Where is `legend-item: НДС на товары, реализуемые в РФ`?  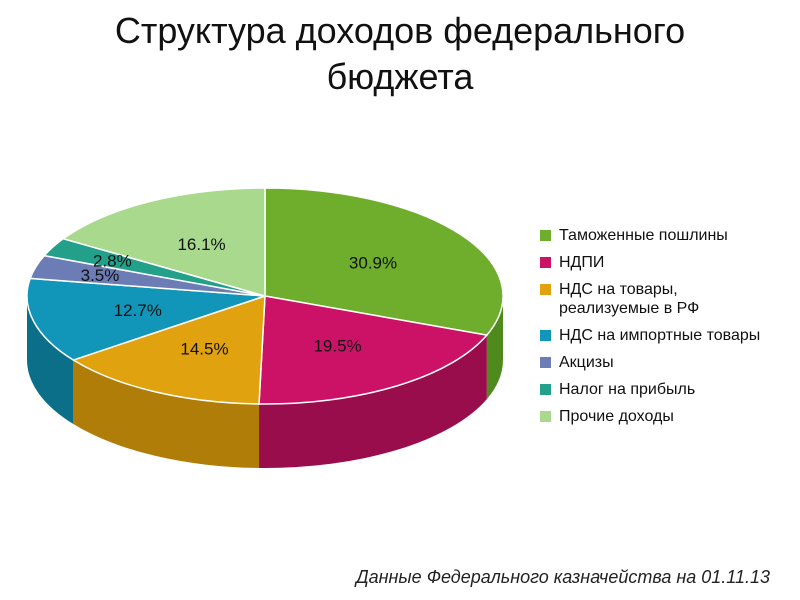
legend-item: НДС на товары, реализуемые в РФ is located at coordinates (670, 299).